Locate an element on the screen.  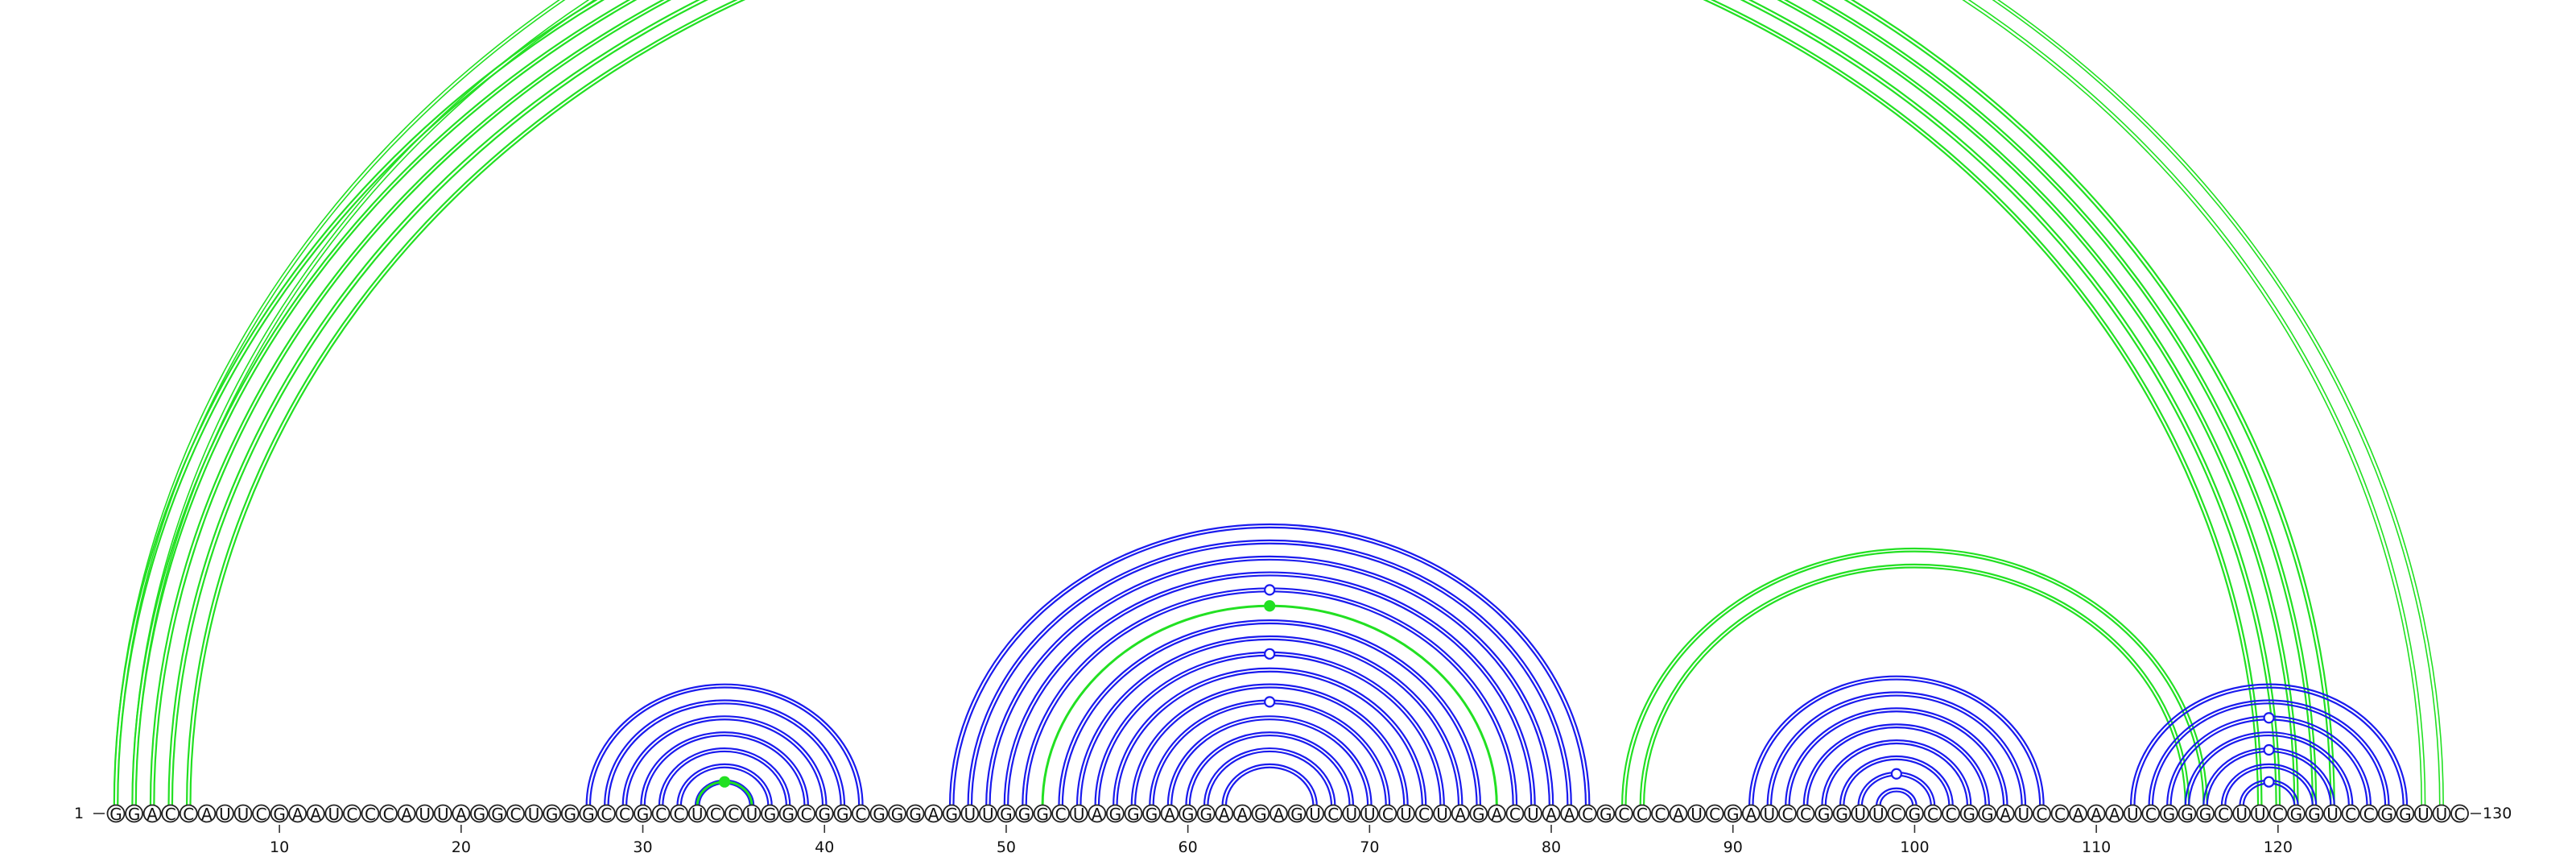
arc-dot-marker is located at coordinates (1270, 606).